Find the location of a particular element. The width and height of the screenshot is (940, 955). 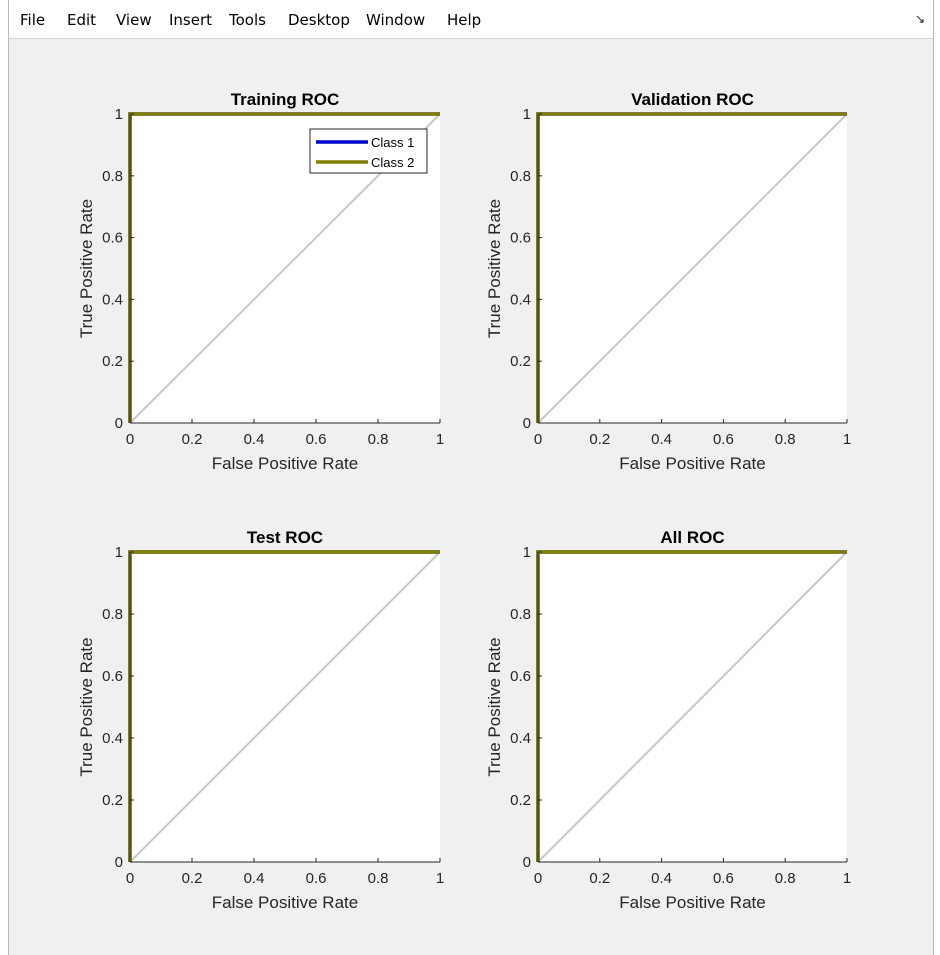

plot-title: Test ROC is located at coordinates (285, 537).